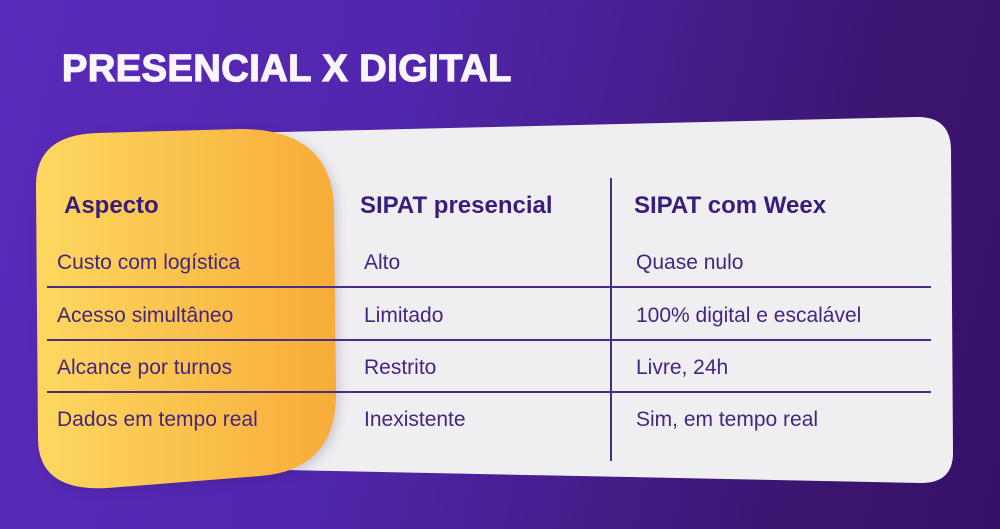  What do you see at coordinates (286, 68) in the screenshot?
I see `page-title: PRESENCIAL X DIGITAL` at bounding box center [286, 68].